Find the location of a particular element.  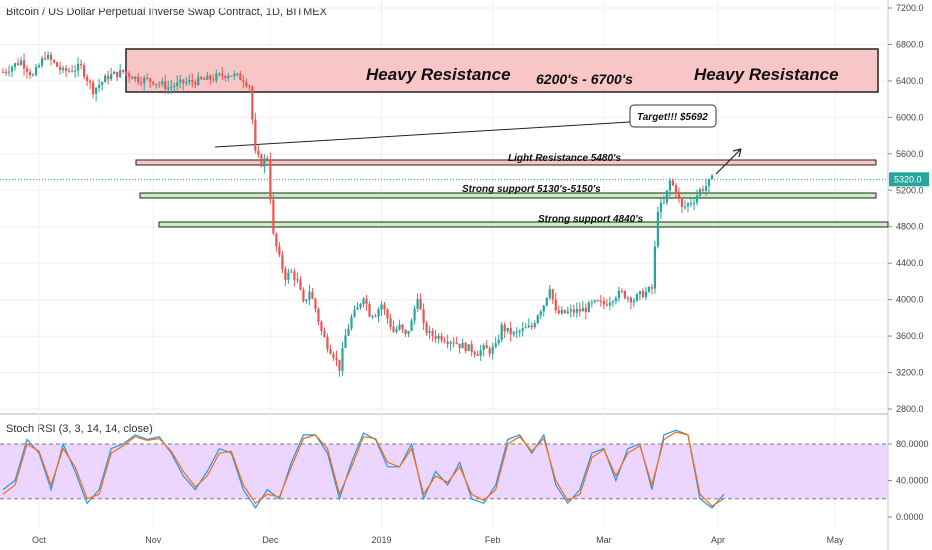

rsi-k-line is located at coordinates (363, 469).